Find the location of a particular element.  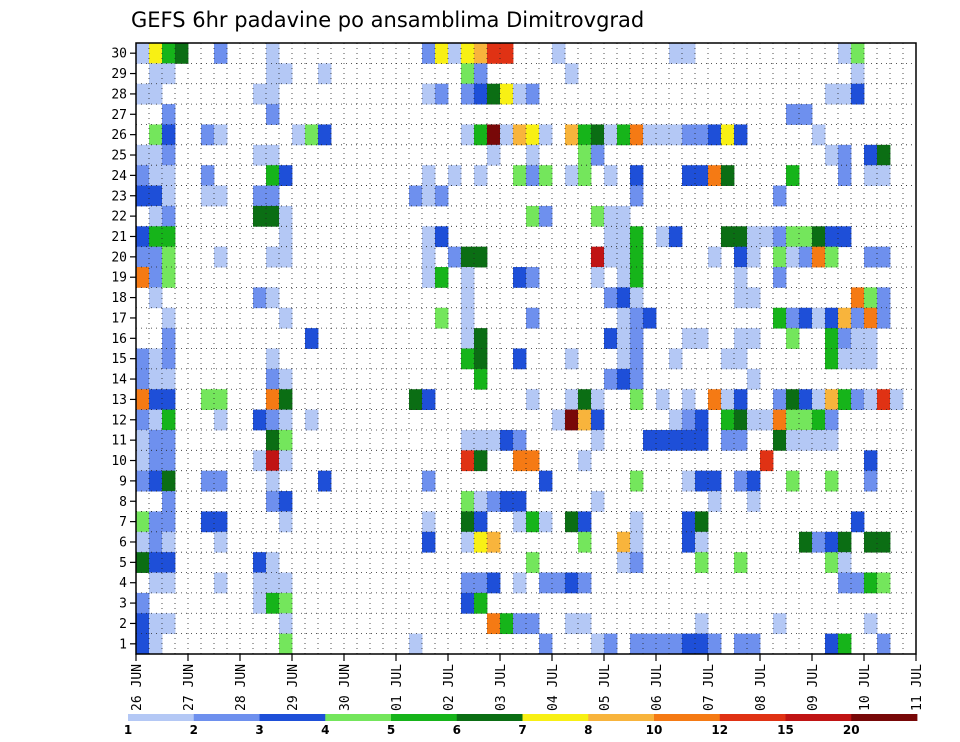

x-tick-label: 05 JUL is located at coordinates (605, 687).